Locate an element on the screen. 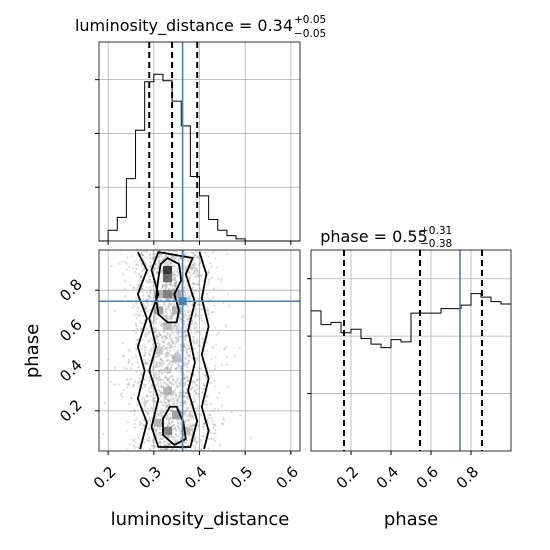 The height and width of the screenshot is (550, 550). contour-inner is located at coordinates (169, 290).